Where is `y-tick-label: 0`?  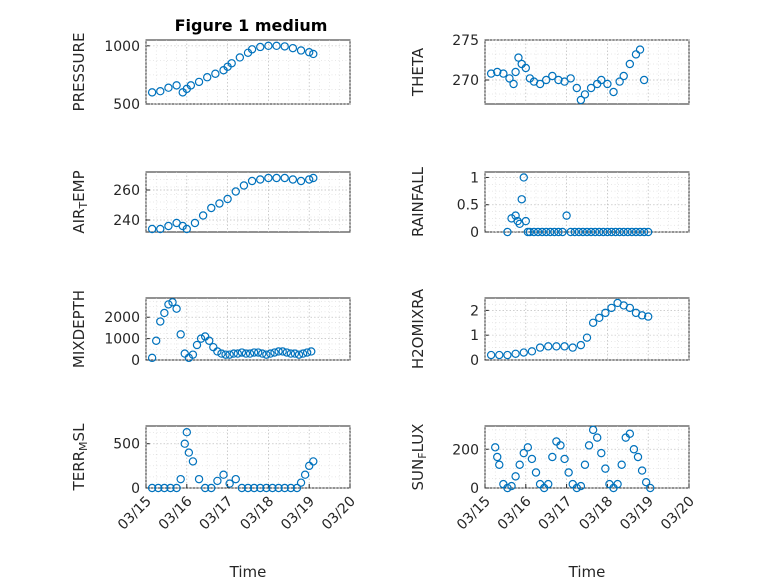
y-tick-label: 0 is located at coordinates (135, 361).